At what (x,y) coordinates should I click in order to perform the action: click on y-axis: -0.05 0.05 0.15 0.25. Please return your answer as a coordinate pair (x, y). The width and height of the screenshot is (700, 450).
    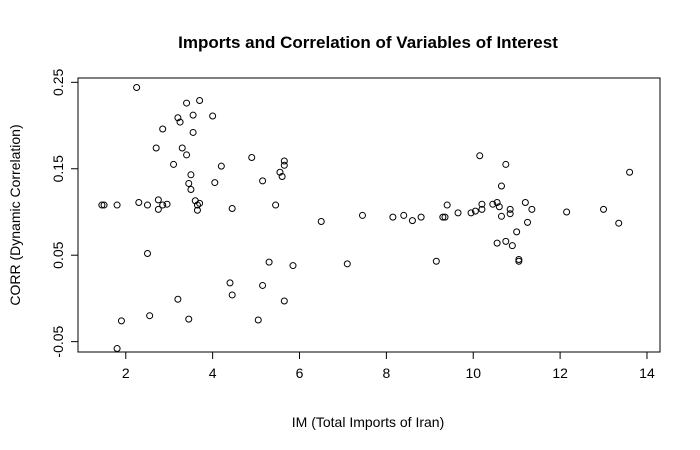
    Looking at the image, I should click on (64, 213).